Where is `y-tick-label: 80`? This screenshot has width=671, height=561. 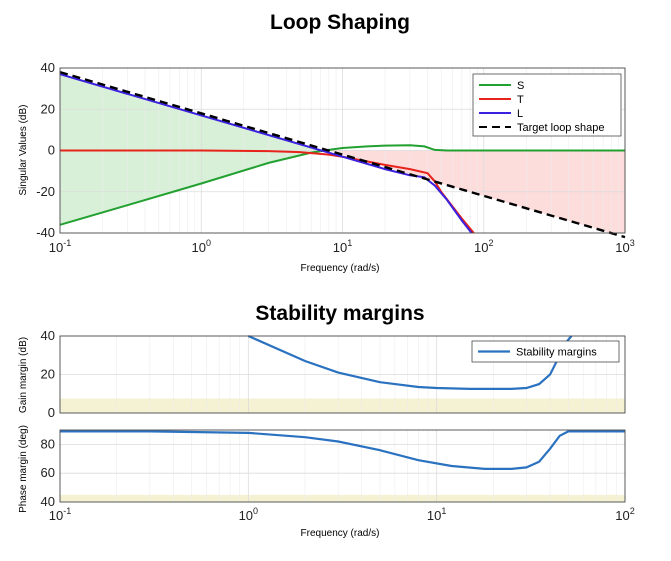 y-tick-label: 80 is located at coordinates (48, 443).